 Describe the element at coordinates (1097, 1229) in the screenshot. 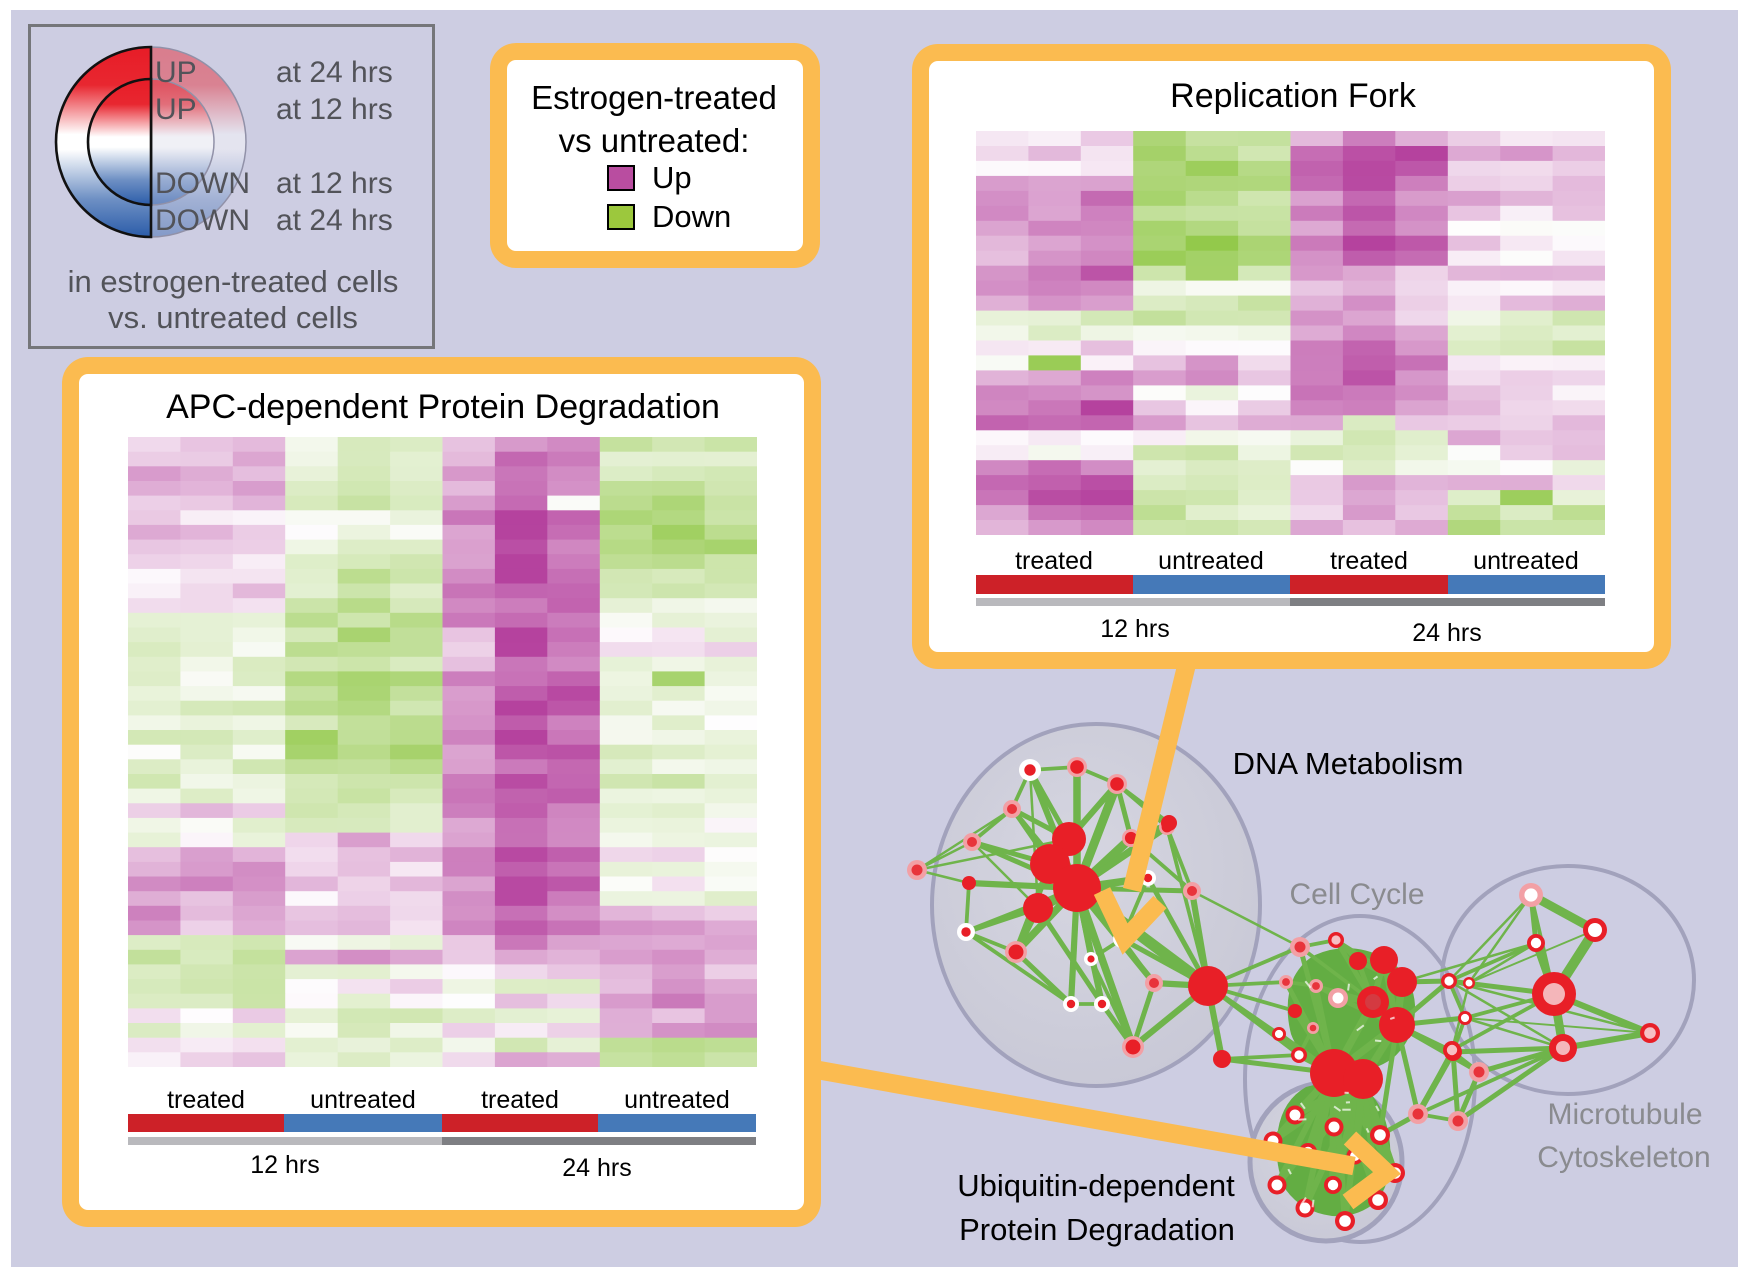

I see `svg-text: Protein Degradation` at that location.